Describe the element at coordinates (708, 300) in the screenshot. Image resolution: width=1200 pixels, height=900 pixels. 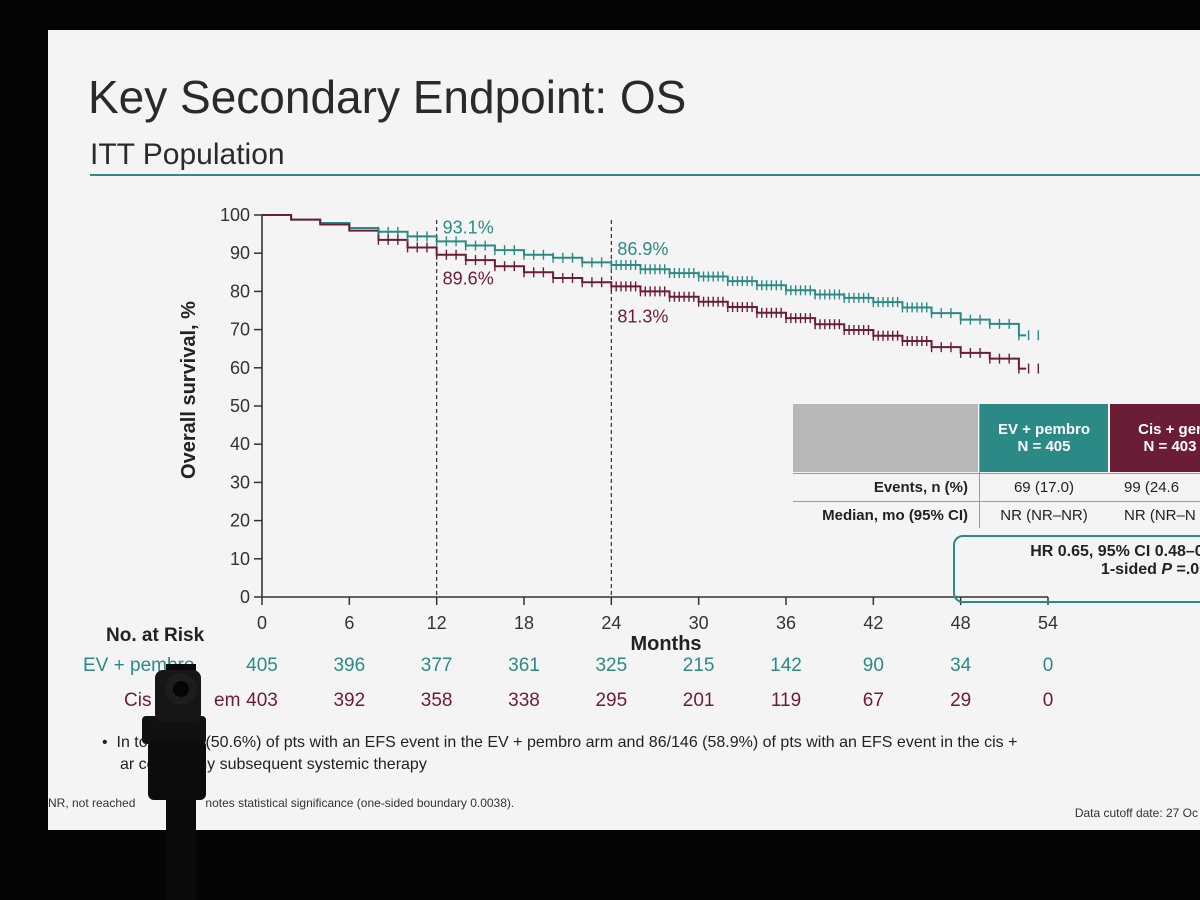
I see `censor-ticks` at that location.